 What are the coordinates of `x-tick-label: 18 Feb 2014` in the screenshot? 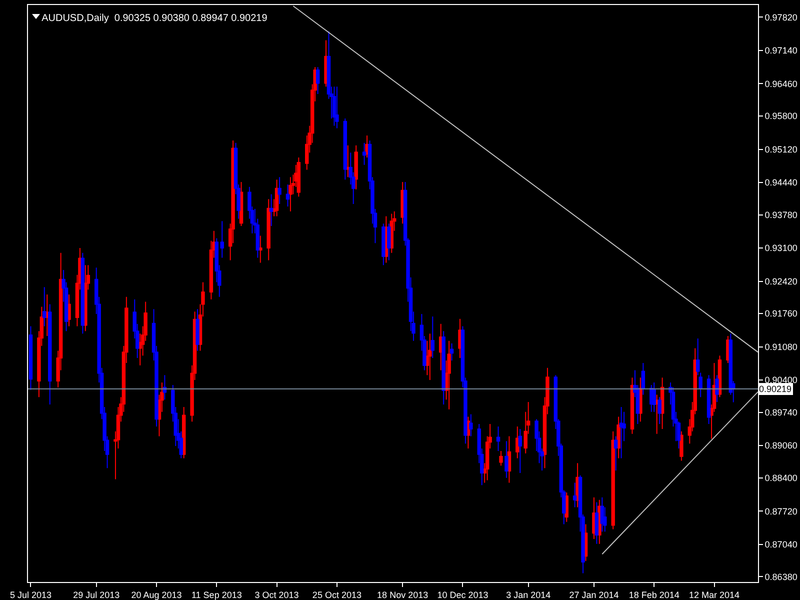 It's located at (654, 595).